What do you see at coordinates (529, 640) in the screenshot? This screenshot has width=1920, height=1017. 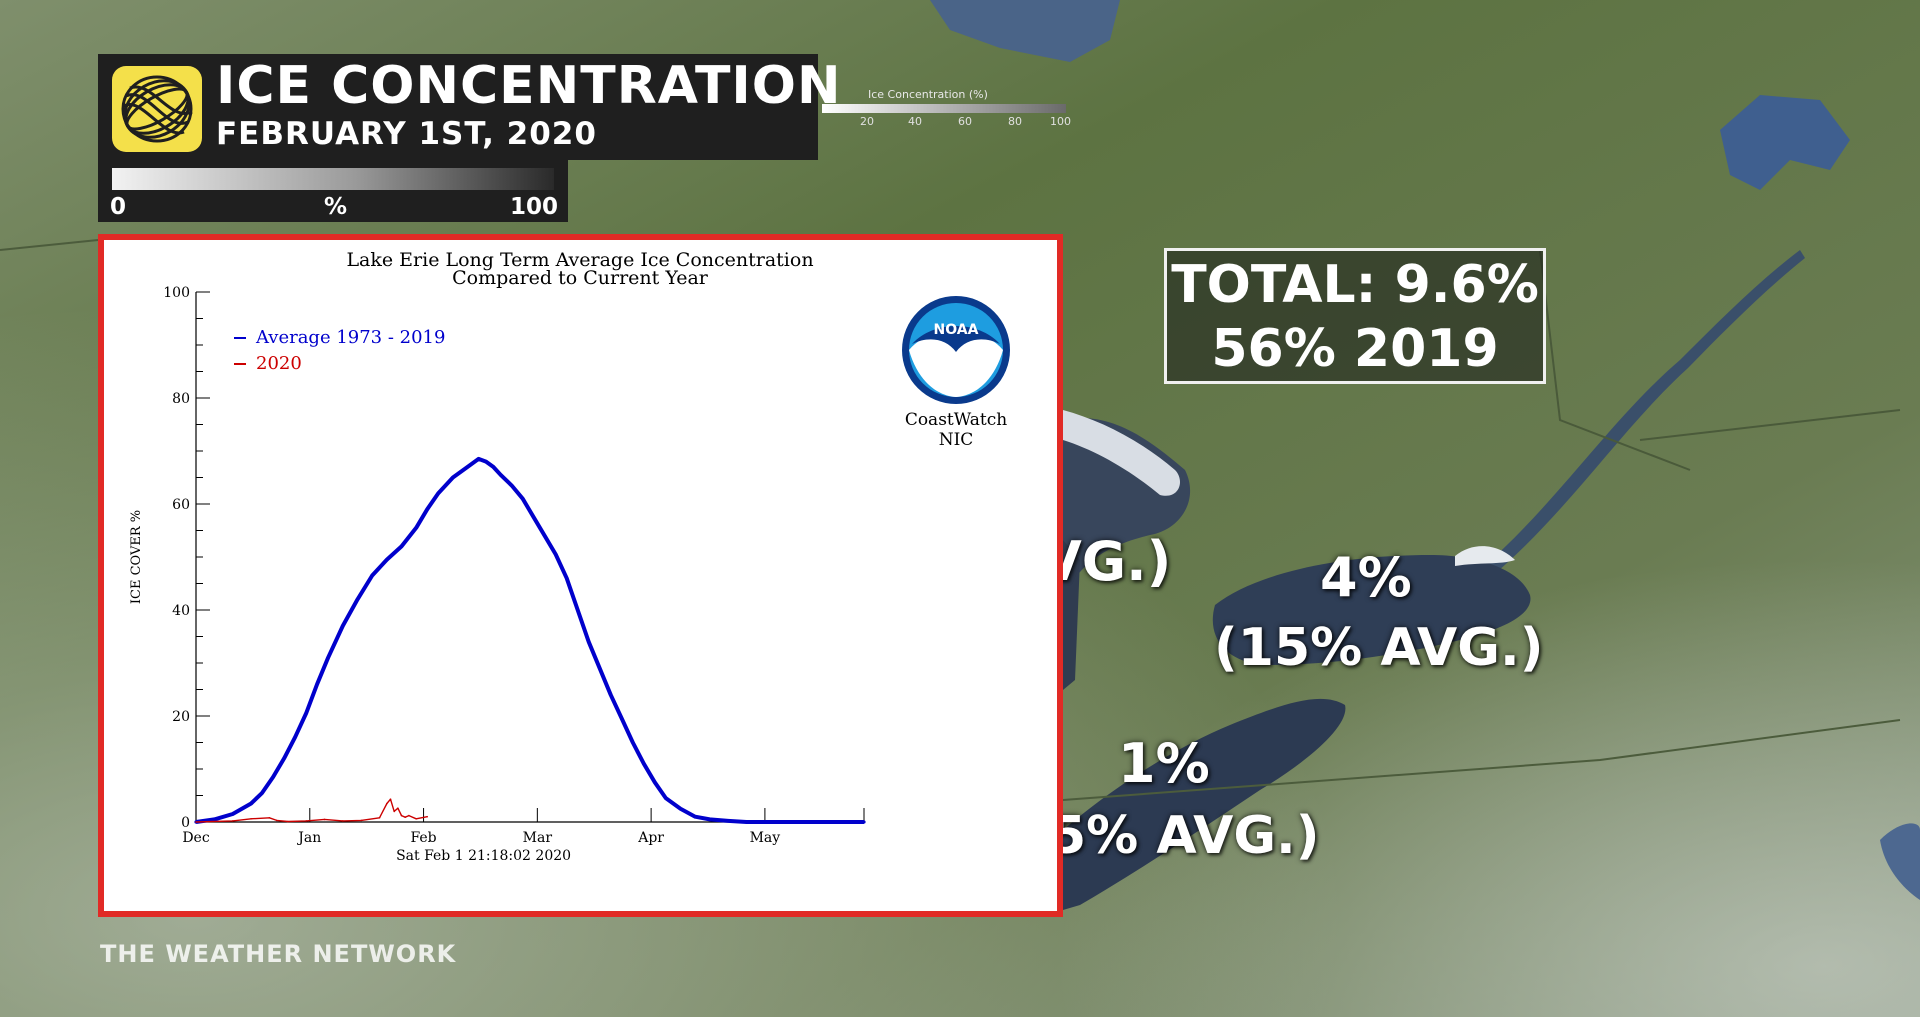 I see `average-series-line` at bounding box center [529, 640].